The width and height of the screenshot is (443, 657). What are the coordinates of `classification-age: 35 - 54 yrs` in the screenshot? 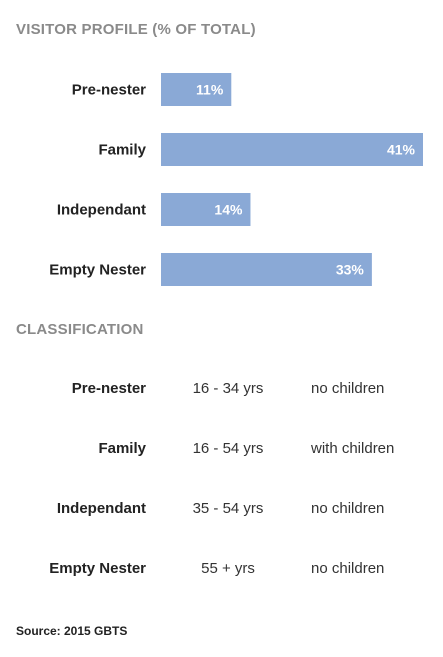 It's located at (228, 508).